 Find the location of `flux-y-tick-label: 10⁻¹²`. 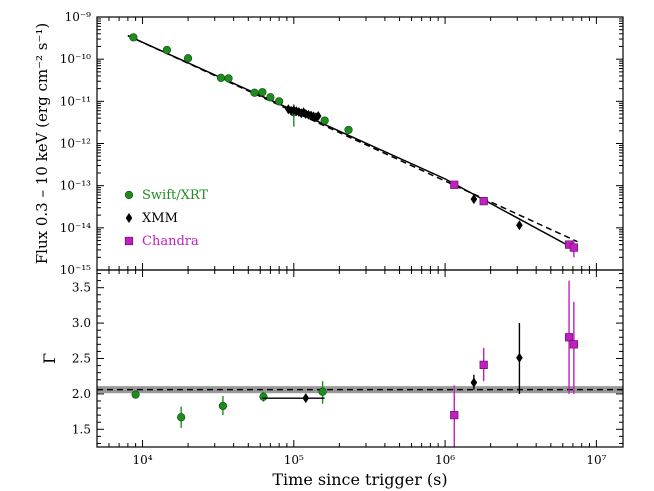

flux-y-tick-label: 10⁻¹² is located at coordinates (75, 144).